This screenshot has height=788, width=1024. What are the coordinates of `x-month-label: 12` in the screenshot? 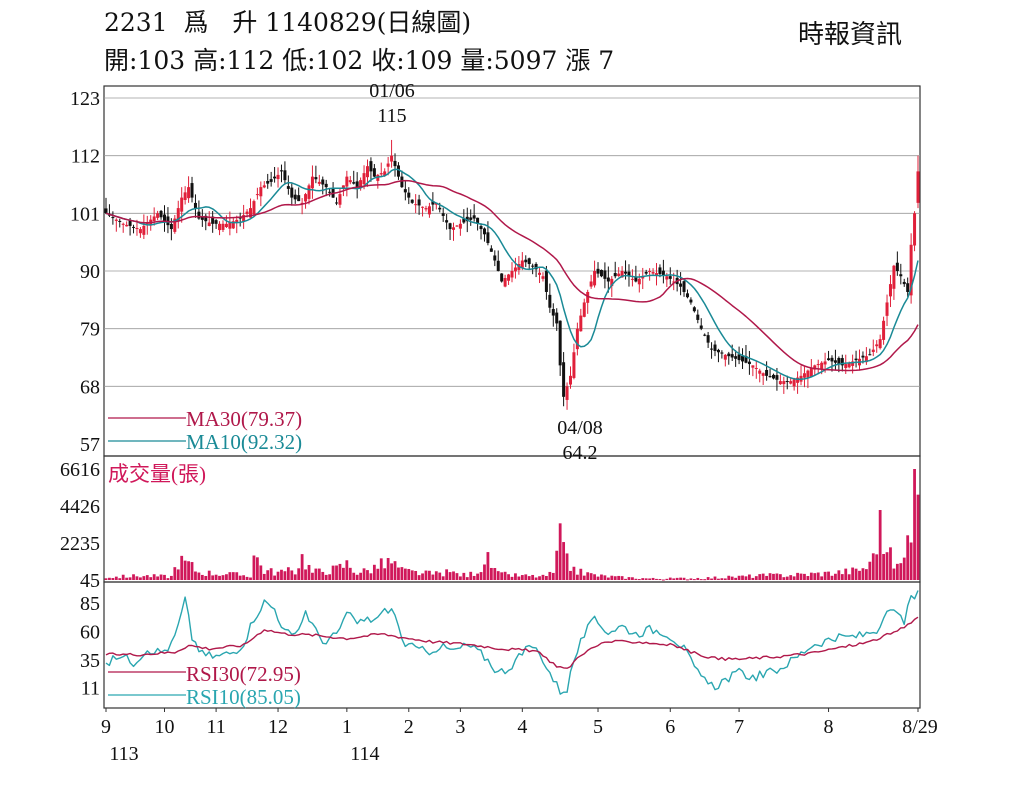 It's located at (278, 727).